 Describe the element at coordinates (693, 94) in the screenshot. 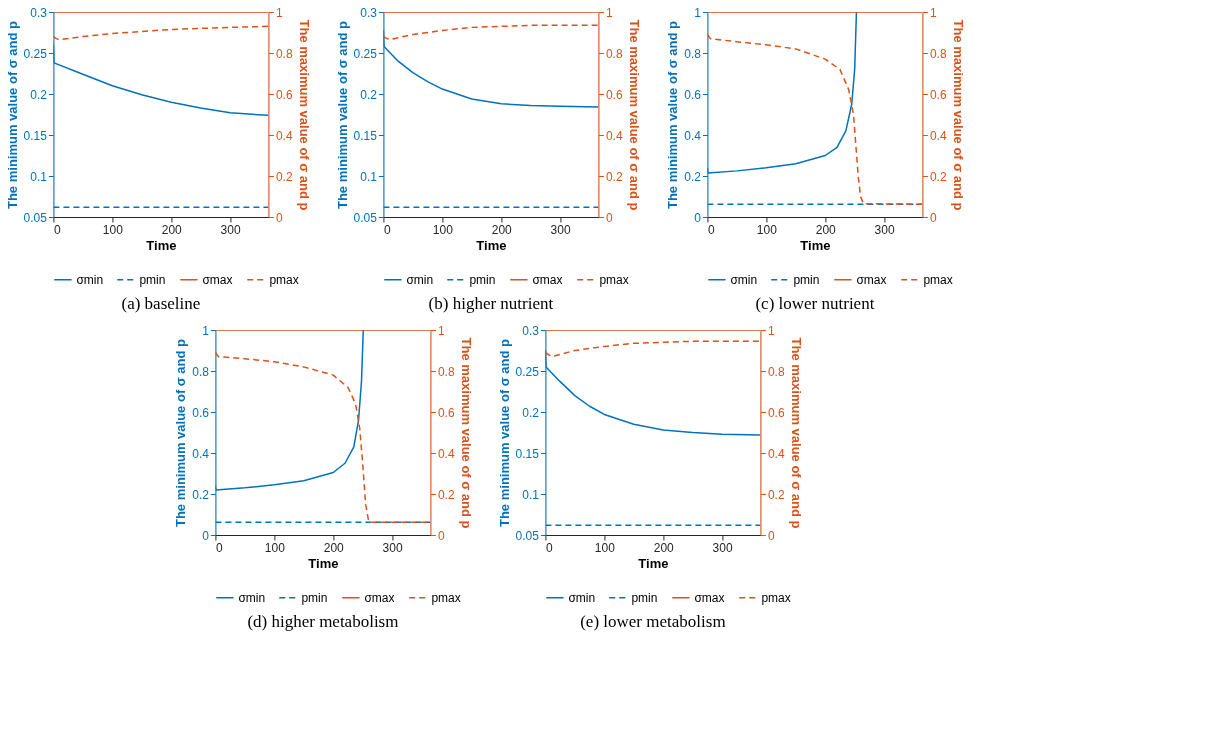

I see `y-tick-label: 0.6` at that location.